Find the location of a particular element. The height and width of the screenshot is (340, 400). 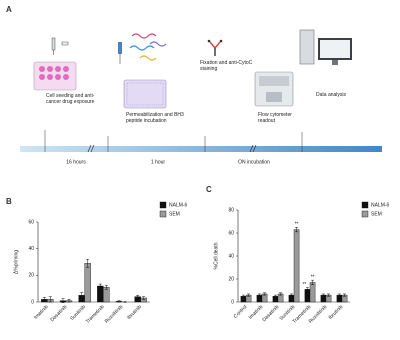

cytometer-icon is located at coordinates (274, 89).